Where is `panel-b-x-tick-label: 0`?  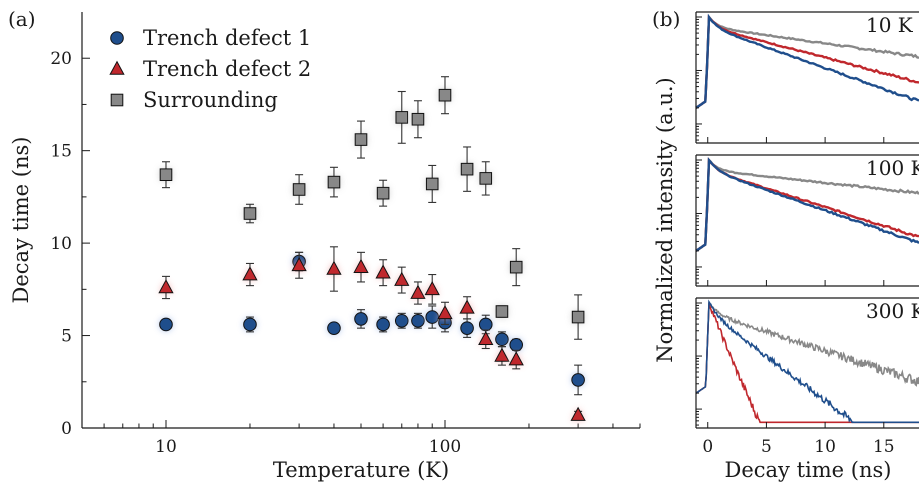
panel-b-x-tick-label: 0 is located at coordinates (707, 447).